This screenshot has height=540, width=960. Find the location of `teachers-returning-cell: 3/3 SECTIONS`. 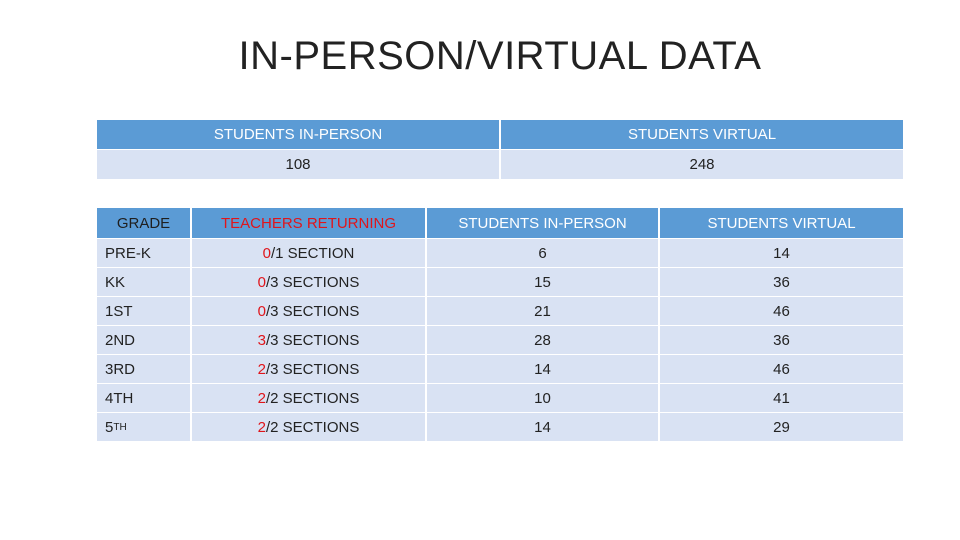

teachers-returning-cell: 3/3 SECTIONS is located at coordinates (308, 340).